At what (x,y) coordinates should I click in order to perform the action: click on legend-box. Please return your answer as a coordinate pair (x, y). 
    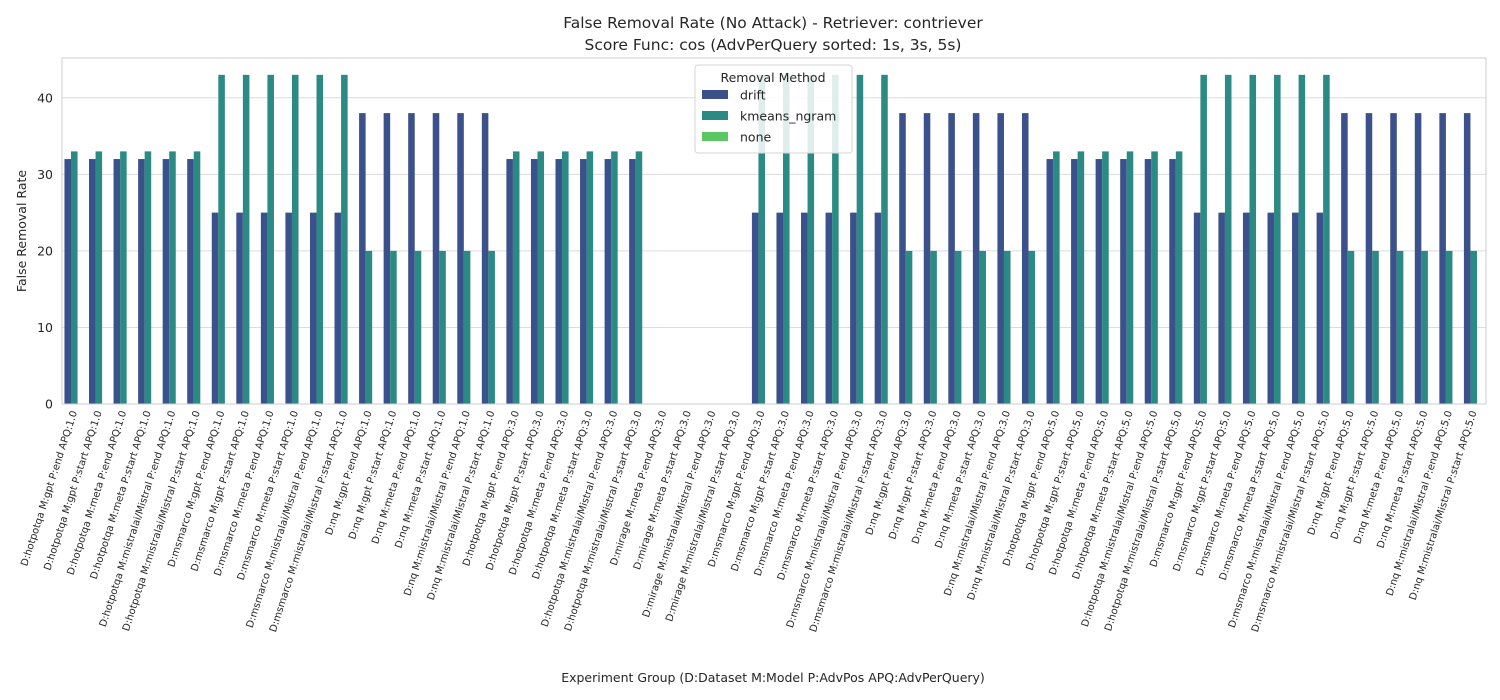
    Looking at the image, I should click on (773, 109).